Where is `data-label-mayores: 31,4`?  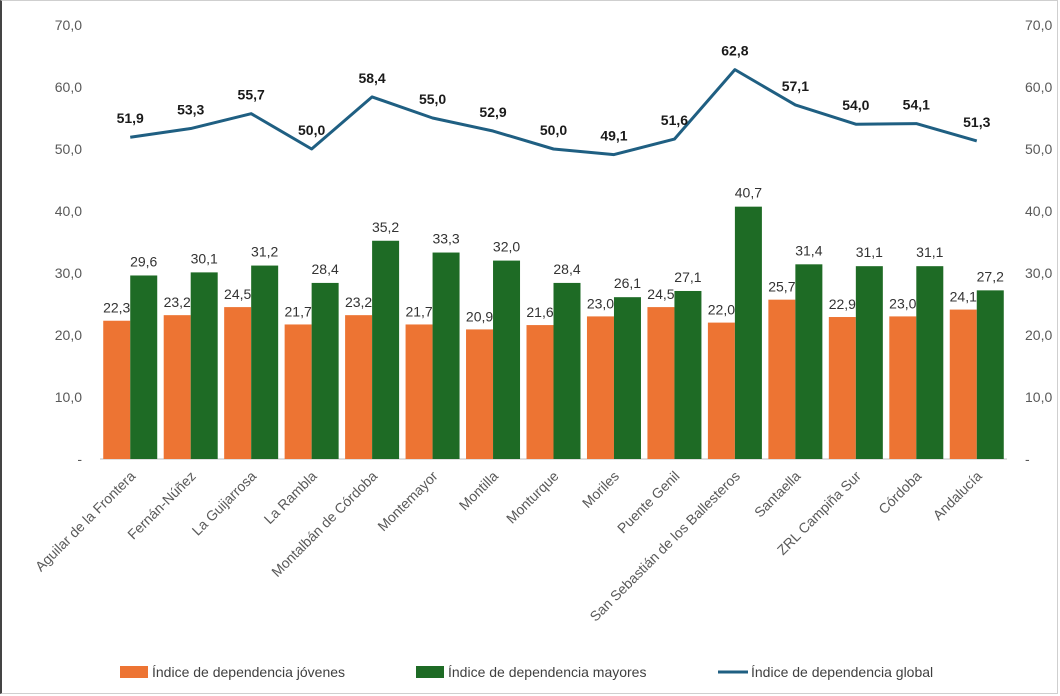 data-label-mayores: 31,4 is located at coordinates (808, 250).